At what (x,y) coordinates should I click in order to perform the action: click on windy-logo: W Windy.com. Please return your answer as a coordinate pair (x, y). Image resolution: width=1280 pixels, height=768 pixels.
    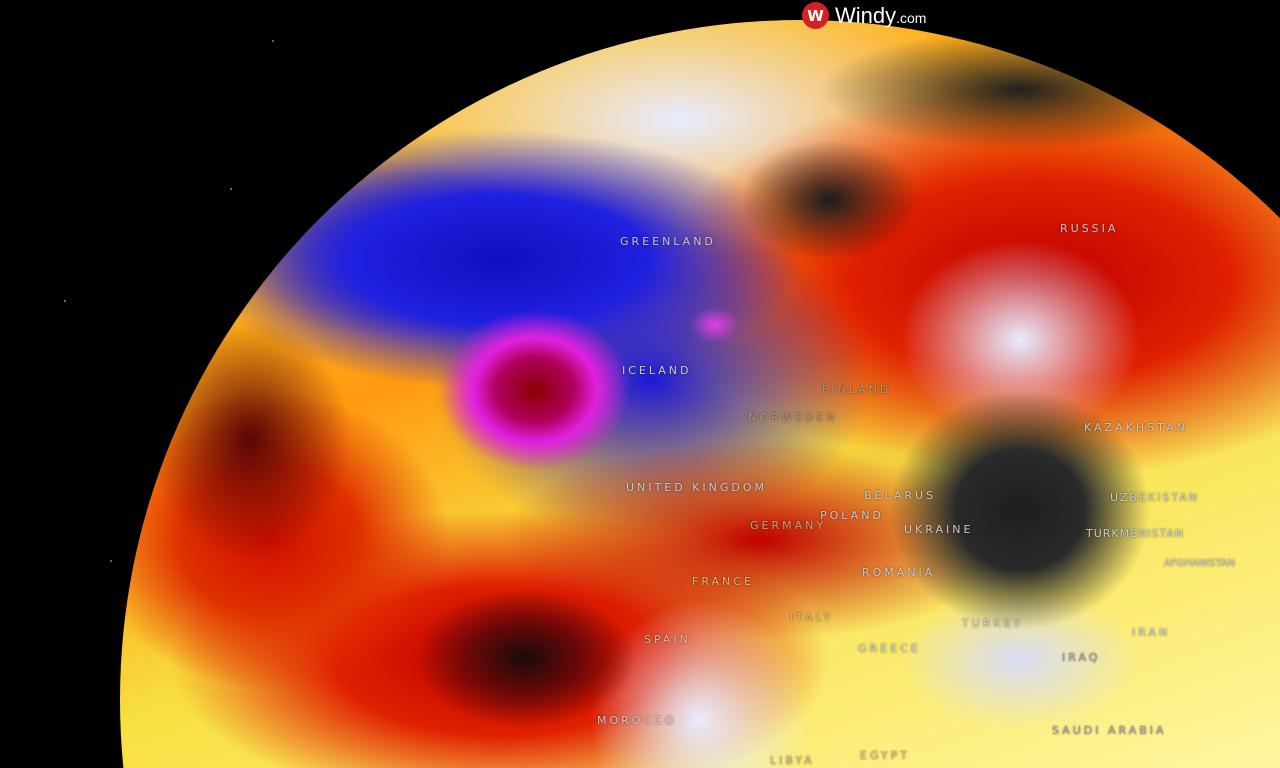
    Looking at the image, I should click on (864, 15).